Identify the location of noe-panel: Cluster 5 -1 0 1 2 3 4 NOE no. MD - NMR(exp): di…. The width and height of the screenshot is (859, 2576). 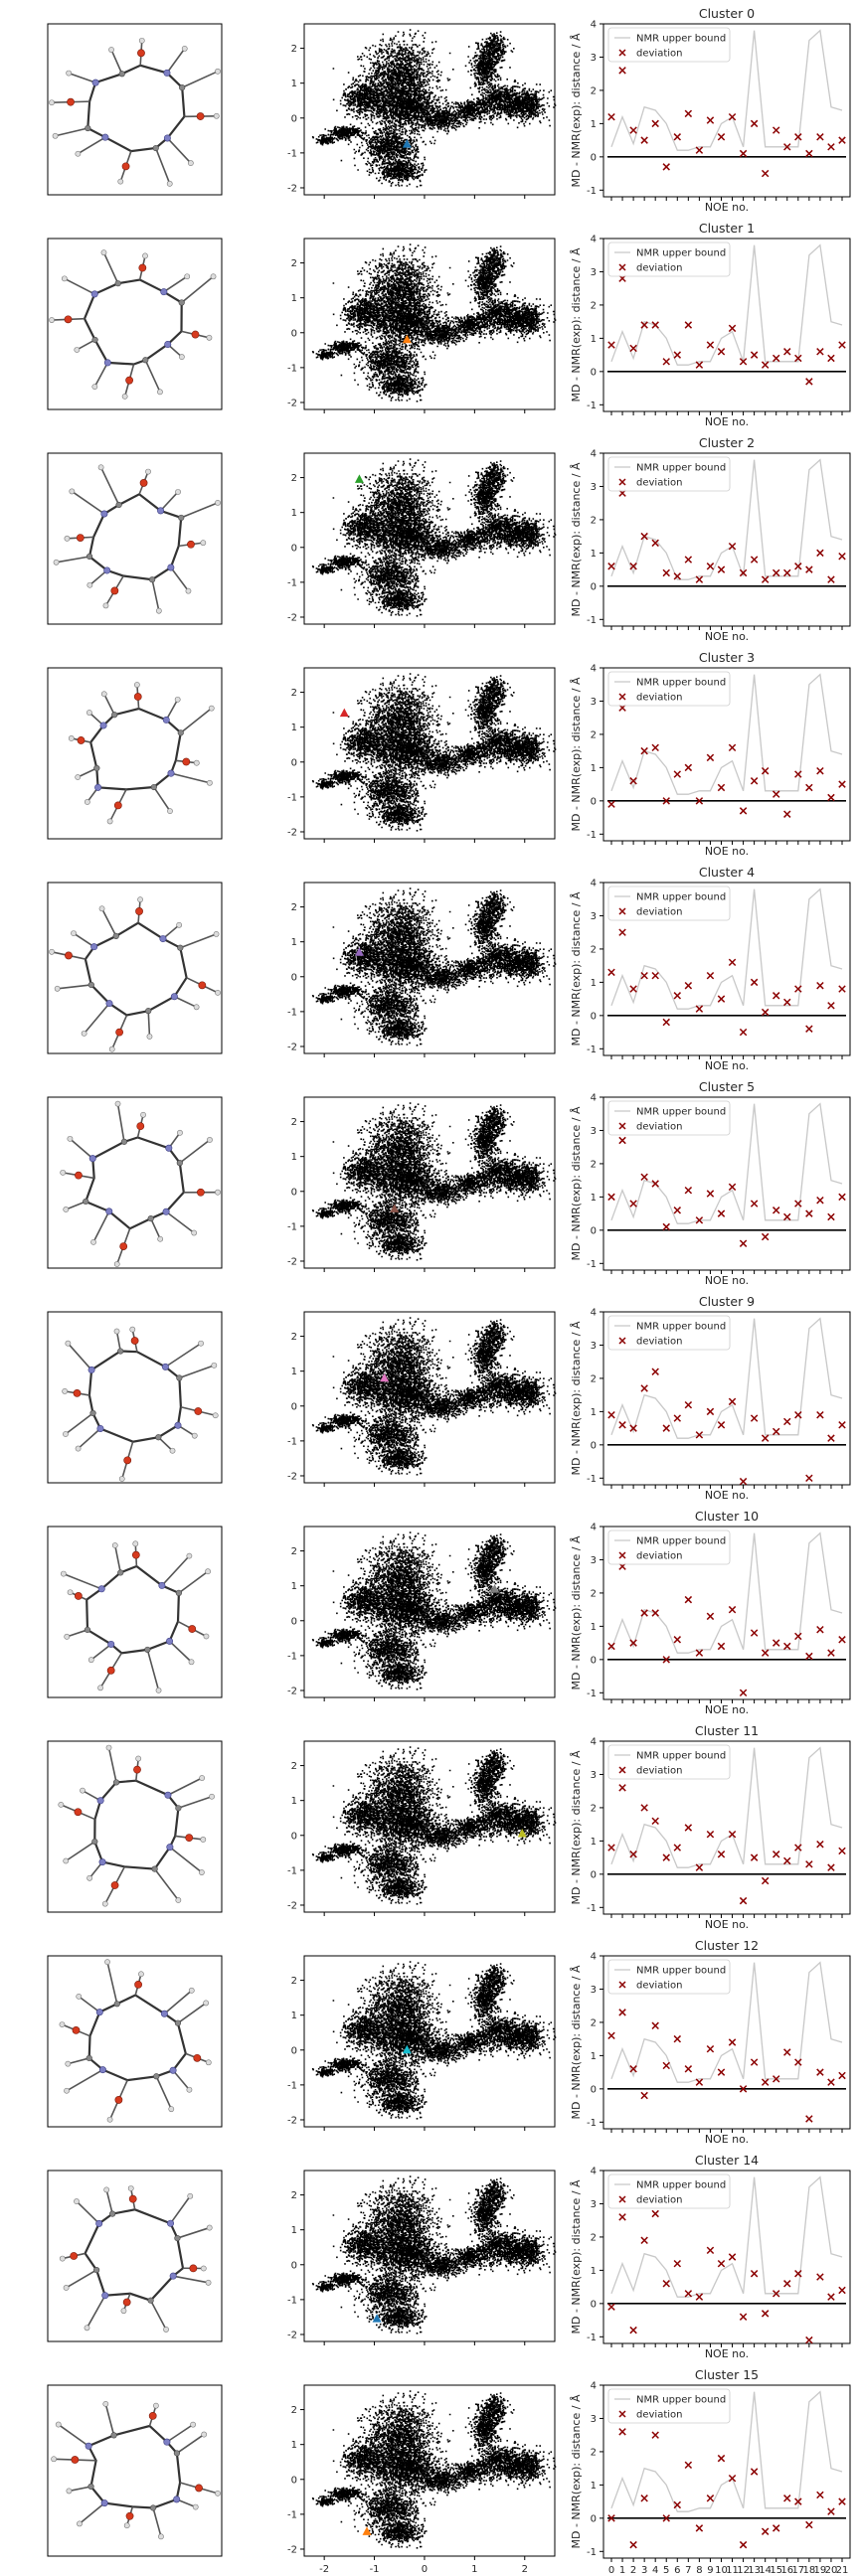
(710, 1183).